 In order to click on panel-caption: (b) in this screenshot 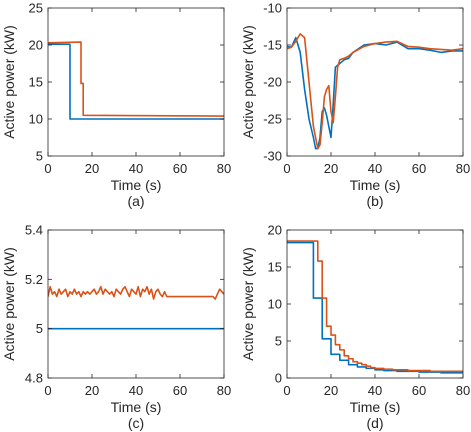, I will do `click(374, 201)`.